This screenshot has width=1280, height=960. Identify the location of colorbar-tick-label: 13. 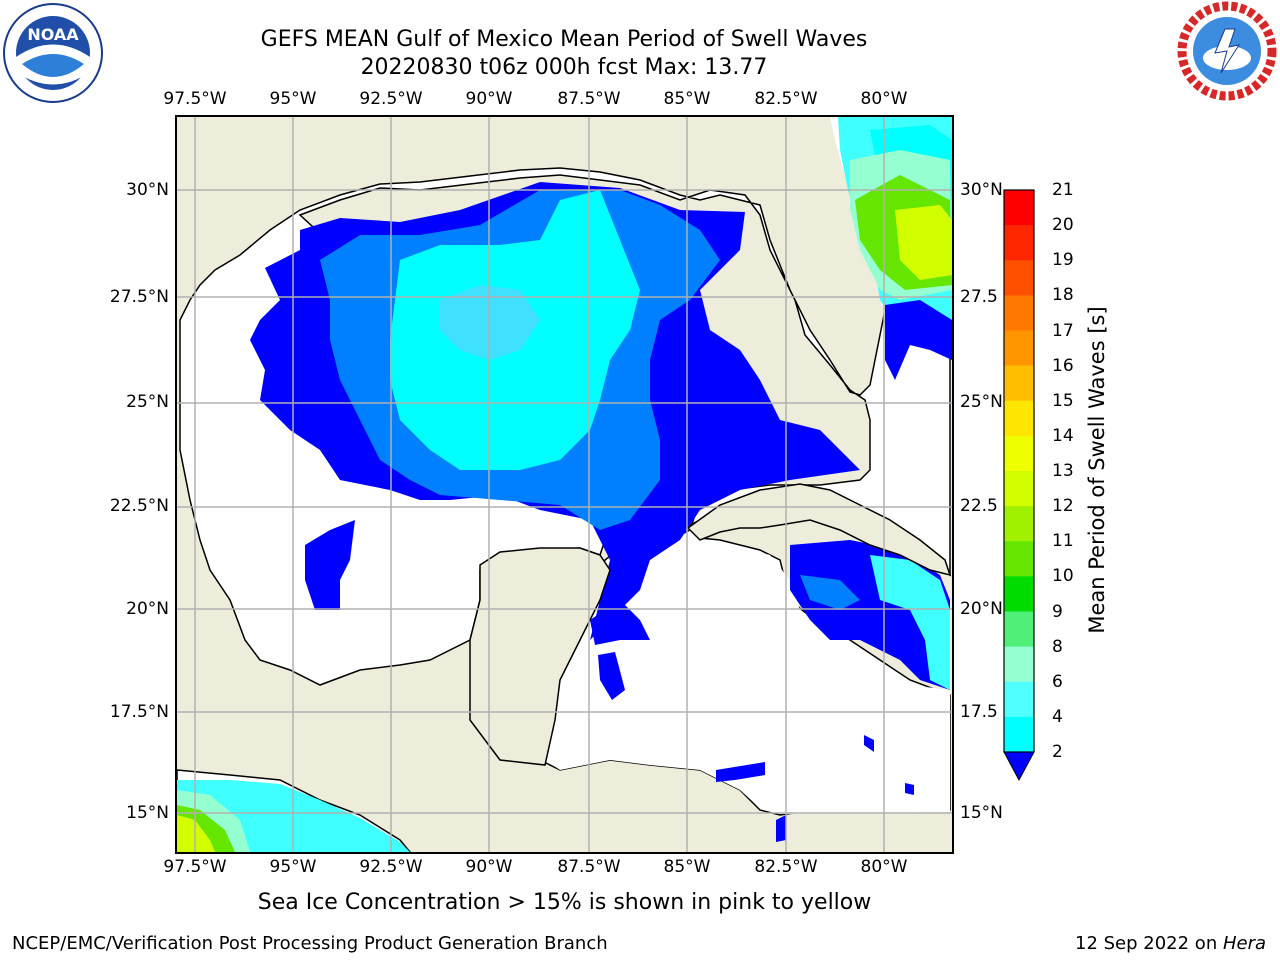
(1063, 471).